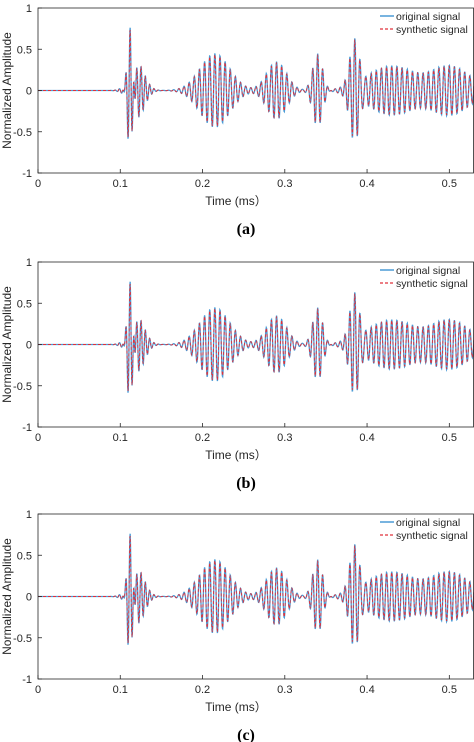  What do you see at coordinates (246, 734) in the screenshot?
I see `panel-caption: (c)` at bounding box center [246, 734].